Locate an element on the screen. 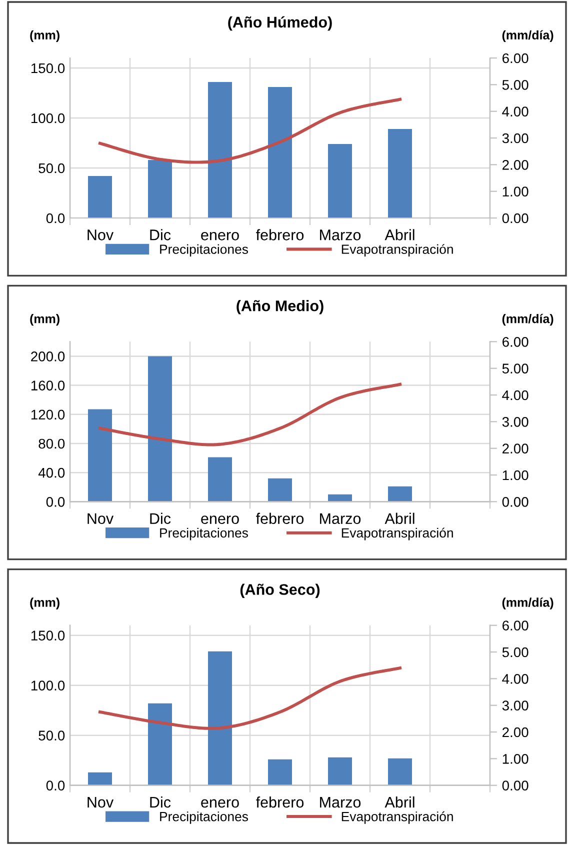 The height and width of the screenshot is (851, 568). y-tick-label: 200.0 is located at coordinates (48, 357).